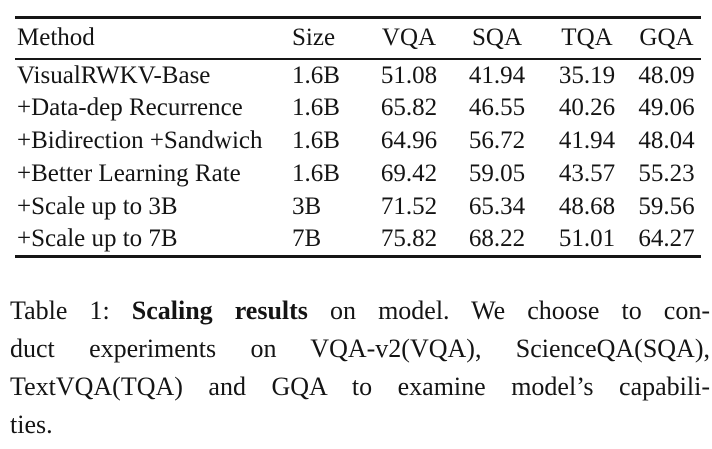 The width and height of the screenshot is (712, 449). I want to click on cell-tqa: 35.19, so click(587, 75).